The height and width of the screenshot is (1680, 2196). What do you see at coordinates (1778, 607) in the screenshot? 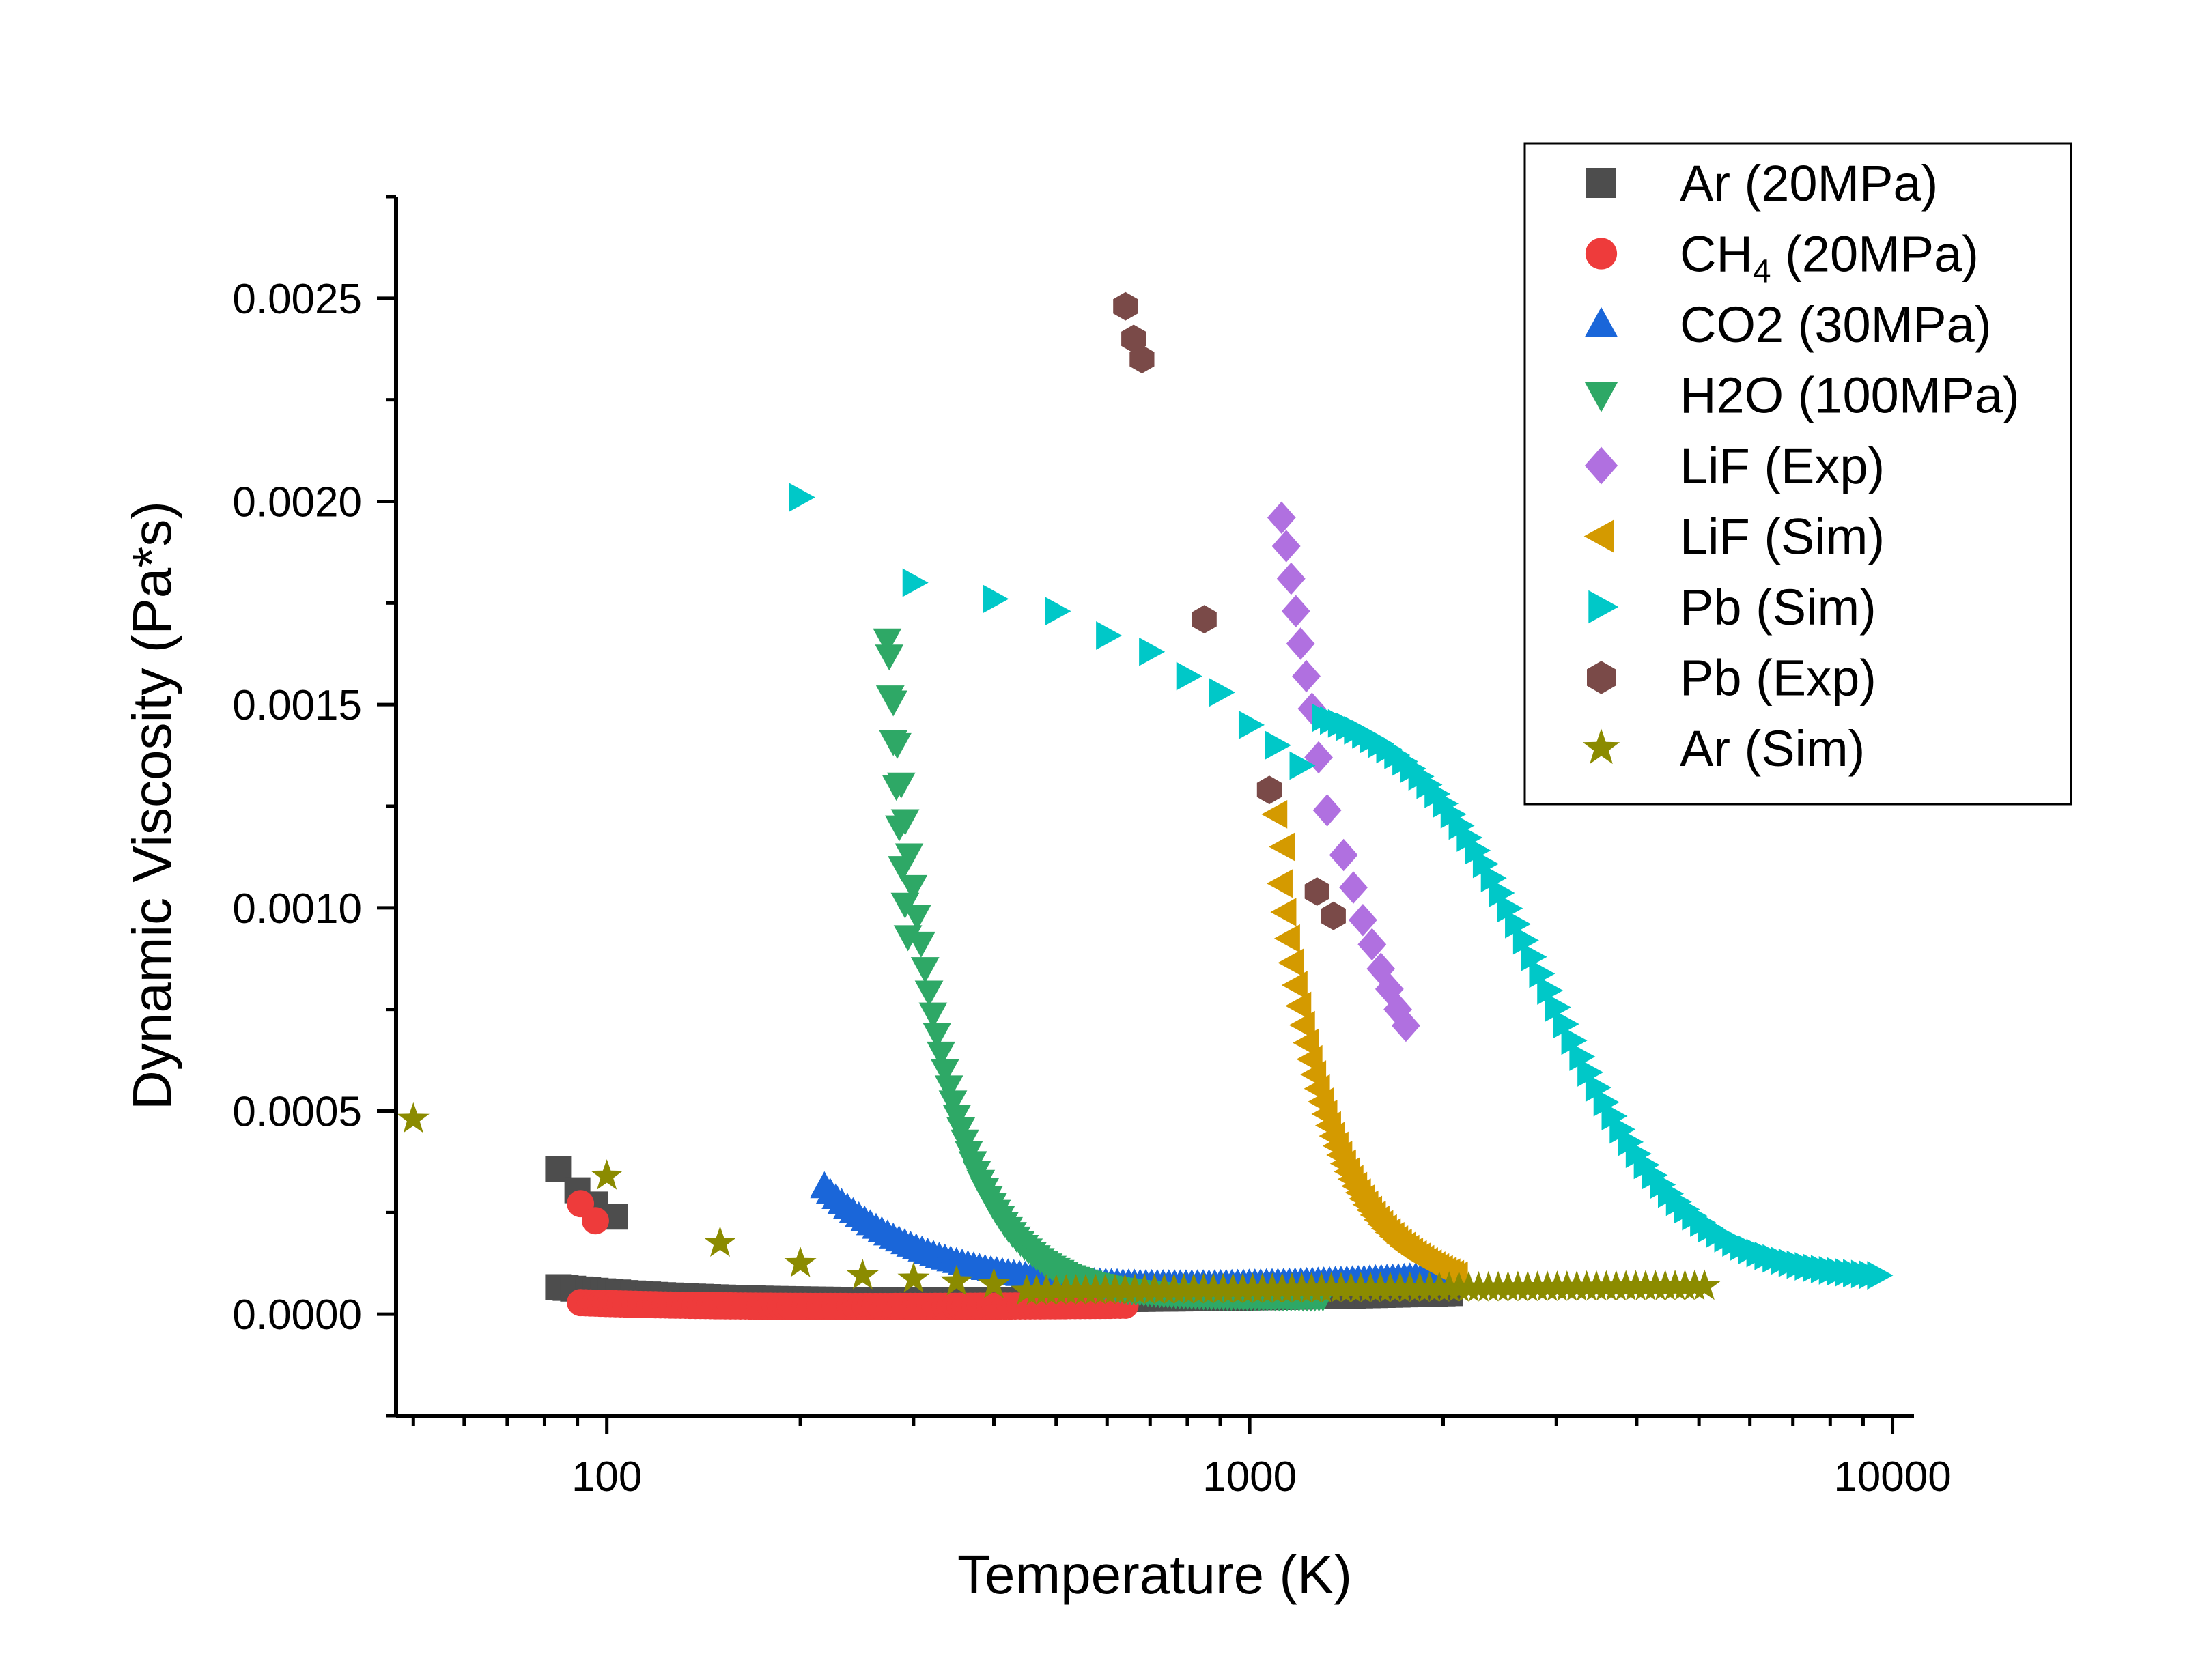
I see `legend-label: Pb (Sim)` at bounding box center [1778, 607].